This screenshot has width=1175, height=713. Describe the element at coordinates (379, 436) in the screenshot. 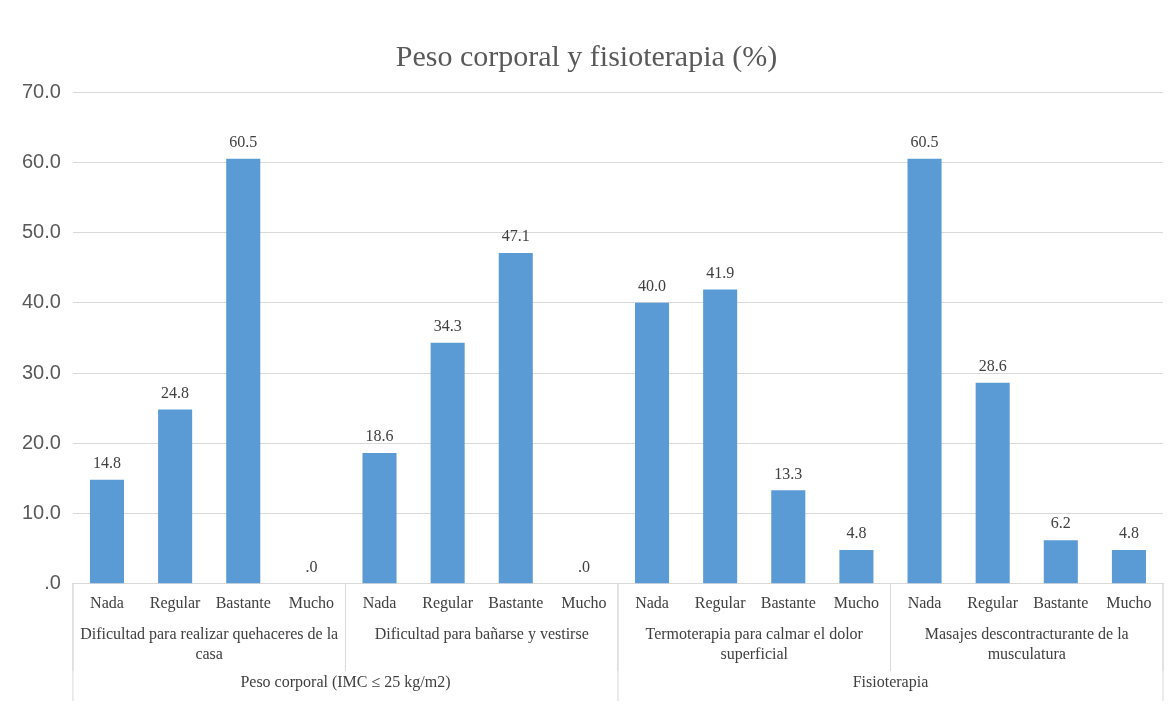

I see `data-label: 18.6` at that location.